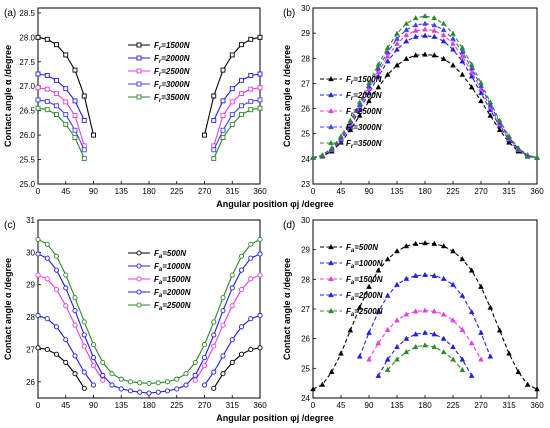 The width and height of the screenshot is (550, 428). What do you see at coordinates (481, 191) in the screenshot?
I see `x-tick-label: 270` at bounding box center [481, 191].